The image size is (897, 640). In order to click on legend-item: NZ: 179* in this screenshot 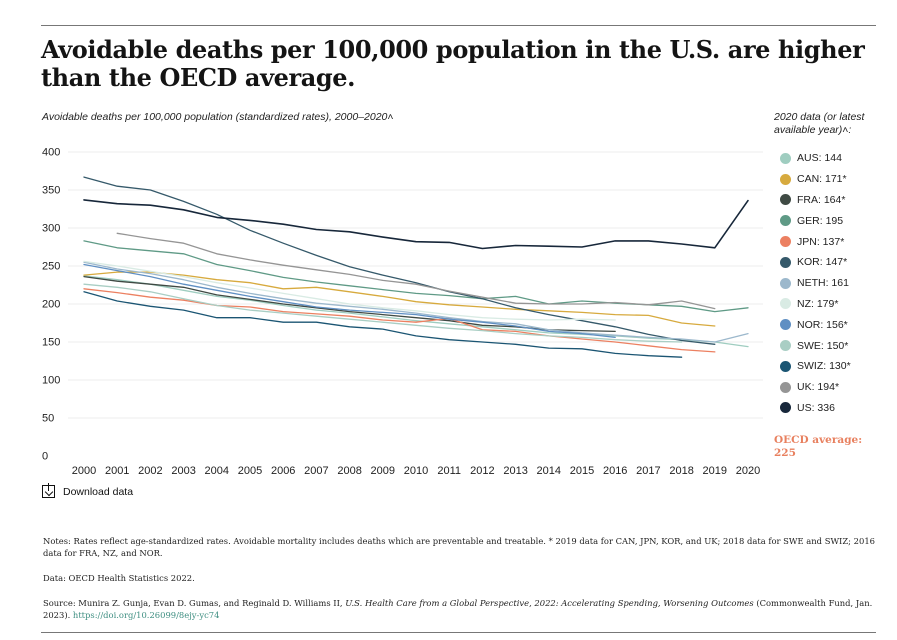, I will do `click(815, 304)`.